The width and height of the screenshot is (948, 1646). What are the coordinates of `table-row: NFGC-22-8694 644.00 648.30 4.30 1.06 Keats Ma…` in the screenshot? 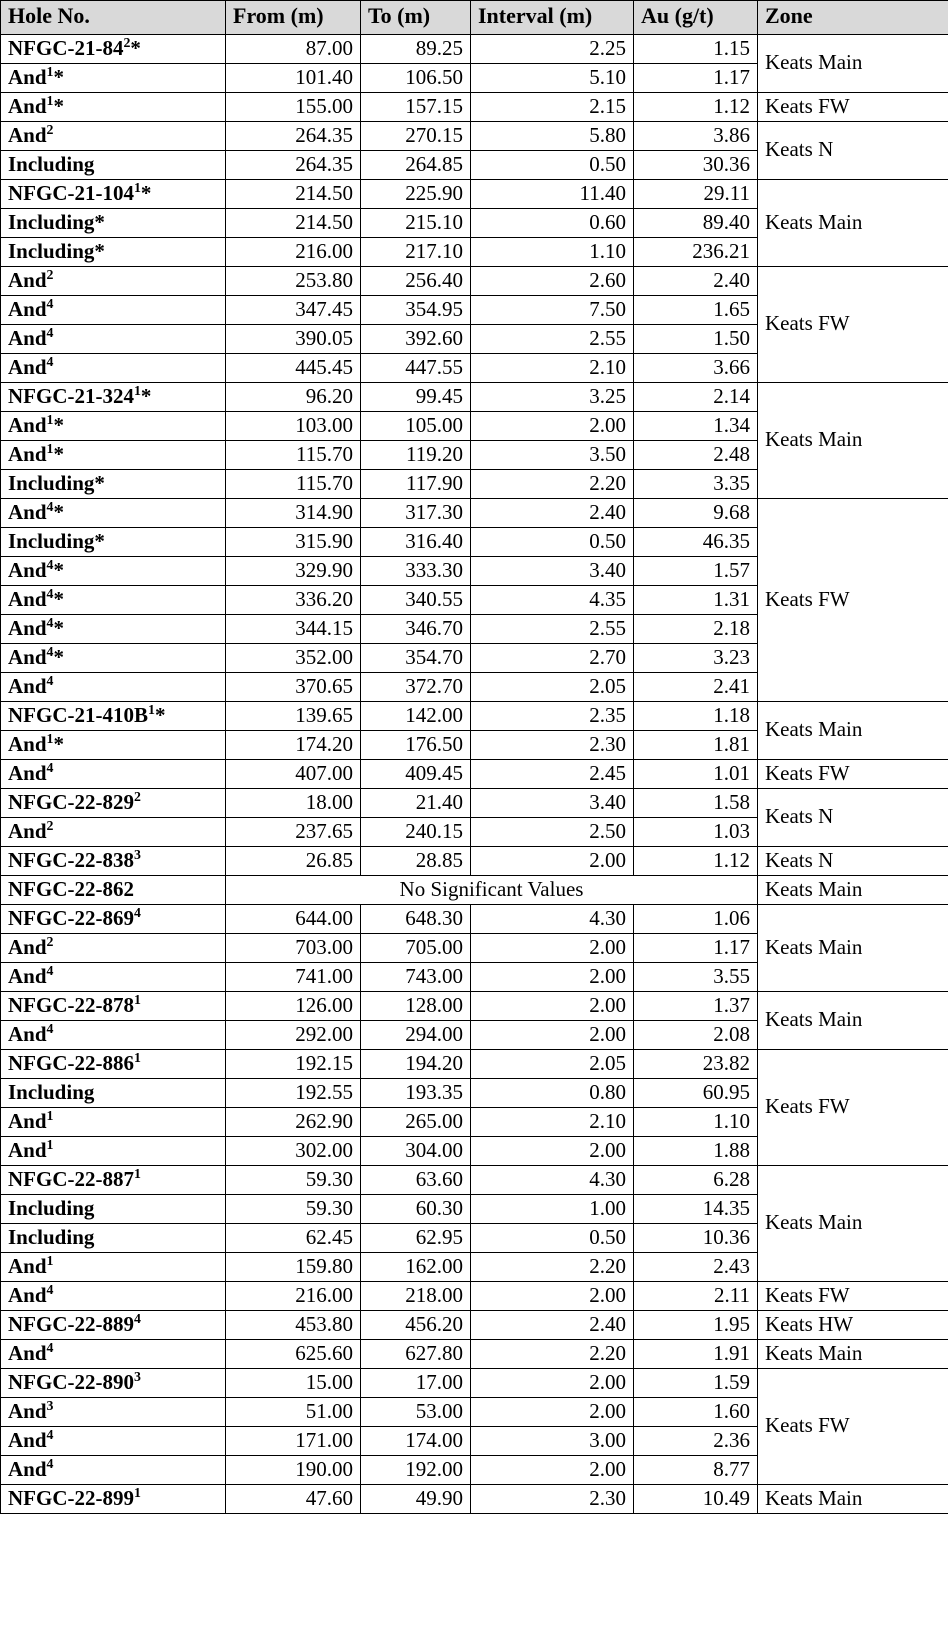 It's located at (474, 948).